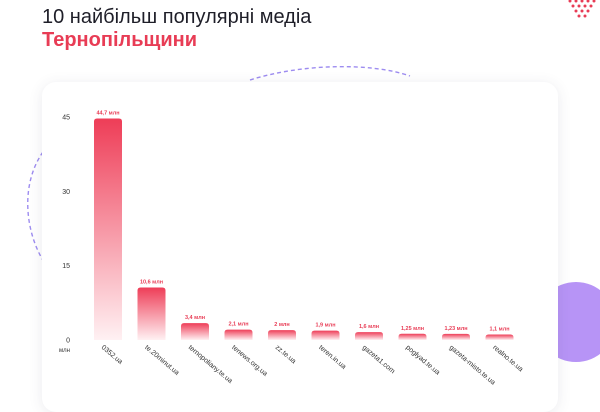  What do you see at coordinates (120, 40) in the screenshot?
I see `title-line-2: Тернопільщини` at bounding box center [120, 40].